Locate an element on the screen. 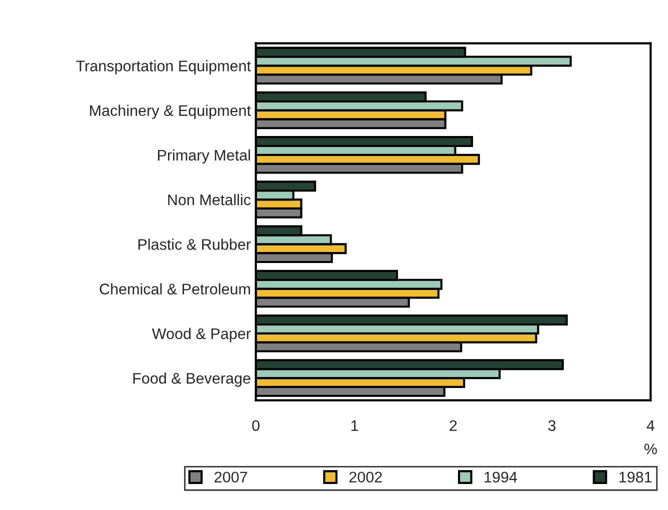 This screenshot has width=668, height=510. y-tick-label: Transportation Equipment is located at coordinates (163, 67).